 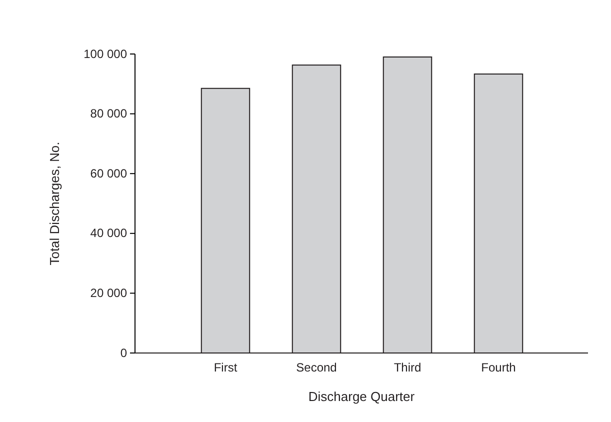 I want to click on y-axis-title: Total Discharges, No., so click(x=54, y=204).